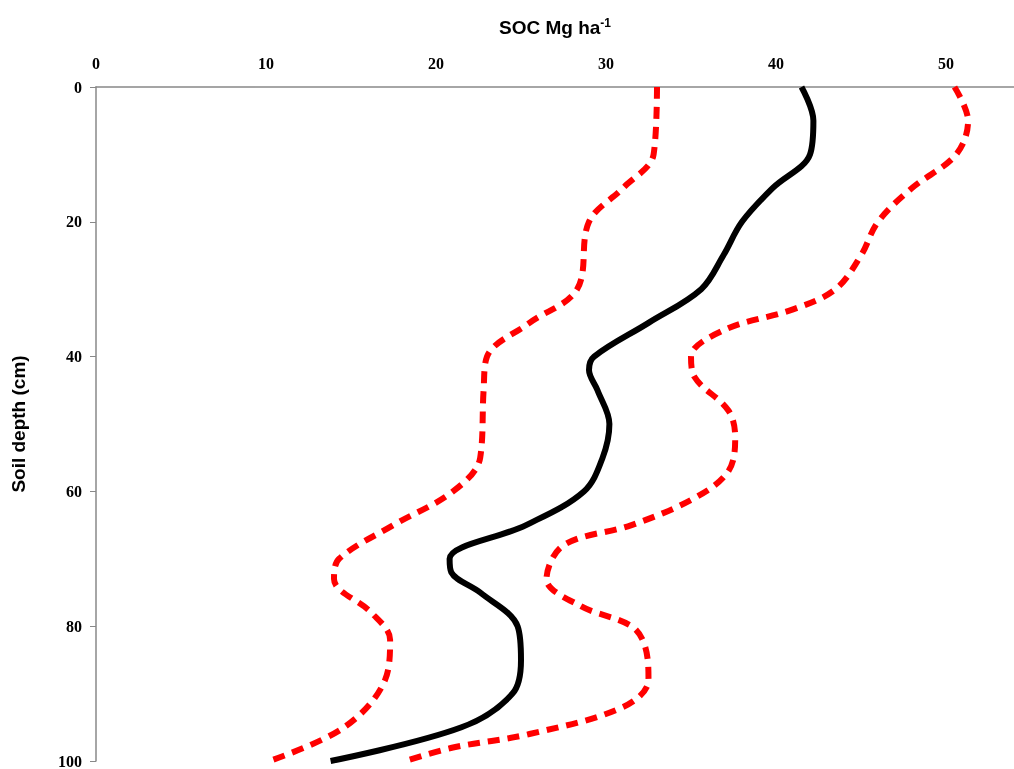 The width and height of the screenshot is (1014, 769). What do you see at coordinates (70, 760) in the screenshot?
I see `y-tick-label: 100` at bounding box center [70, 760].